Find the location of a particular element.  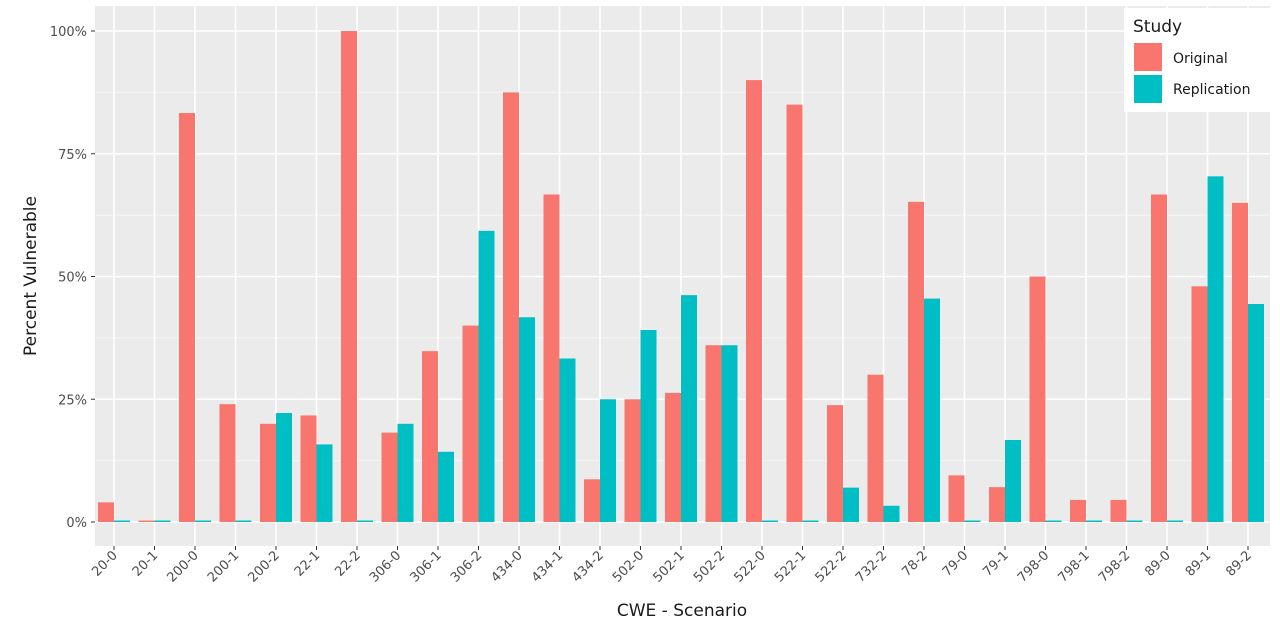

legend-key-replication is located at coordinates (1148, 89).